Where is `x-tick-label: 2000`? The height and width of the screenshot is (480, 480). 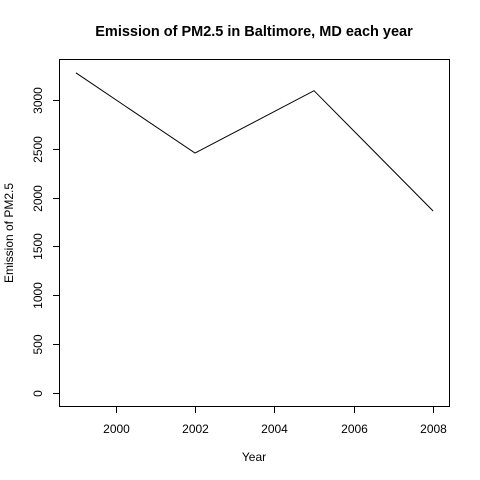 x-tick-label: 2000 is located at coordinates (116, 429).